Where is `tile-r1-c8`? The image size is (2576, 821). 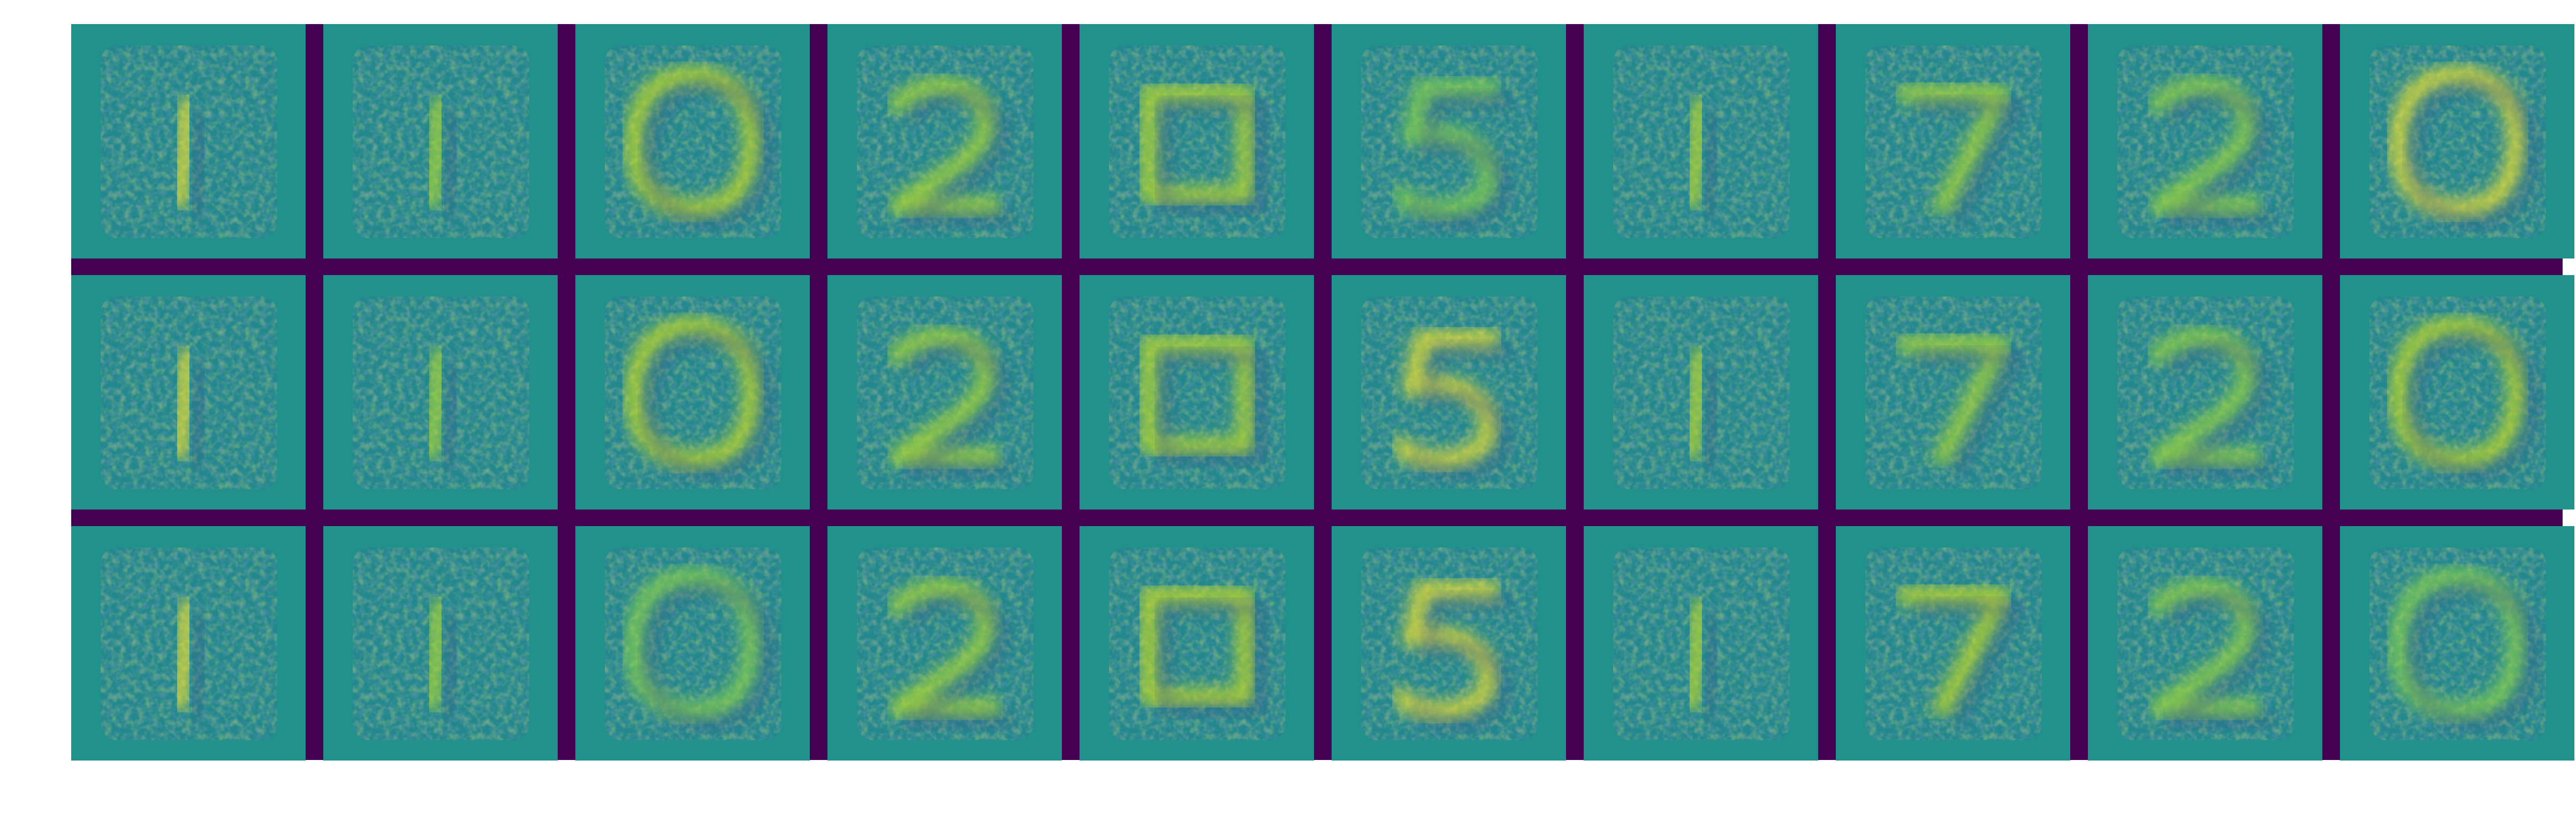 tile-r1-c8 is located at coordinates (1953, 141).